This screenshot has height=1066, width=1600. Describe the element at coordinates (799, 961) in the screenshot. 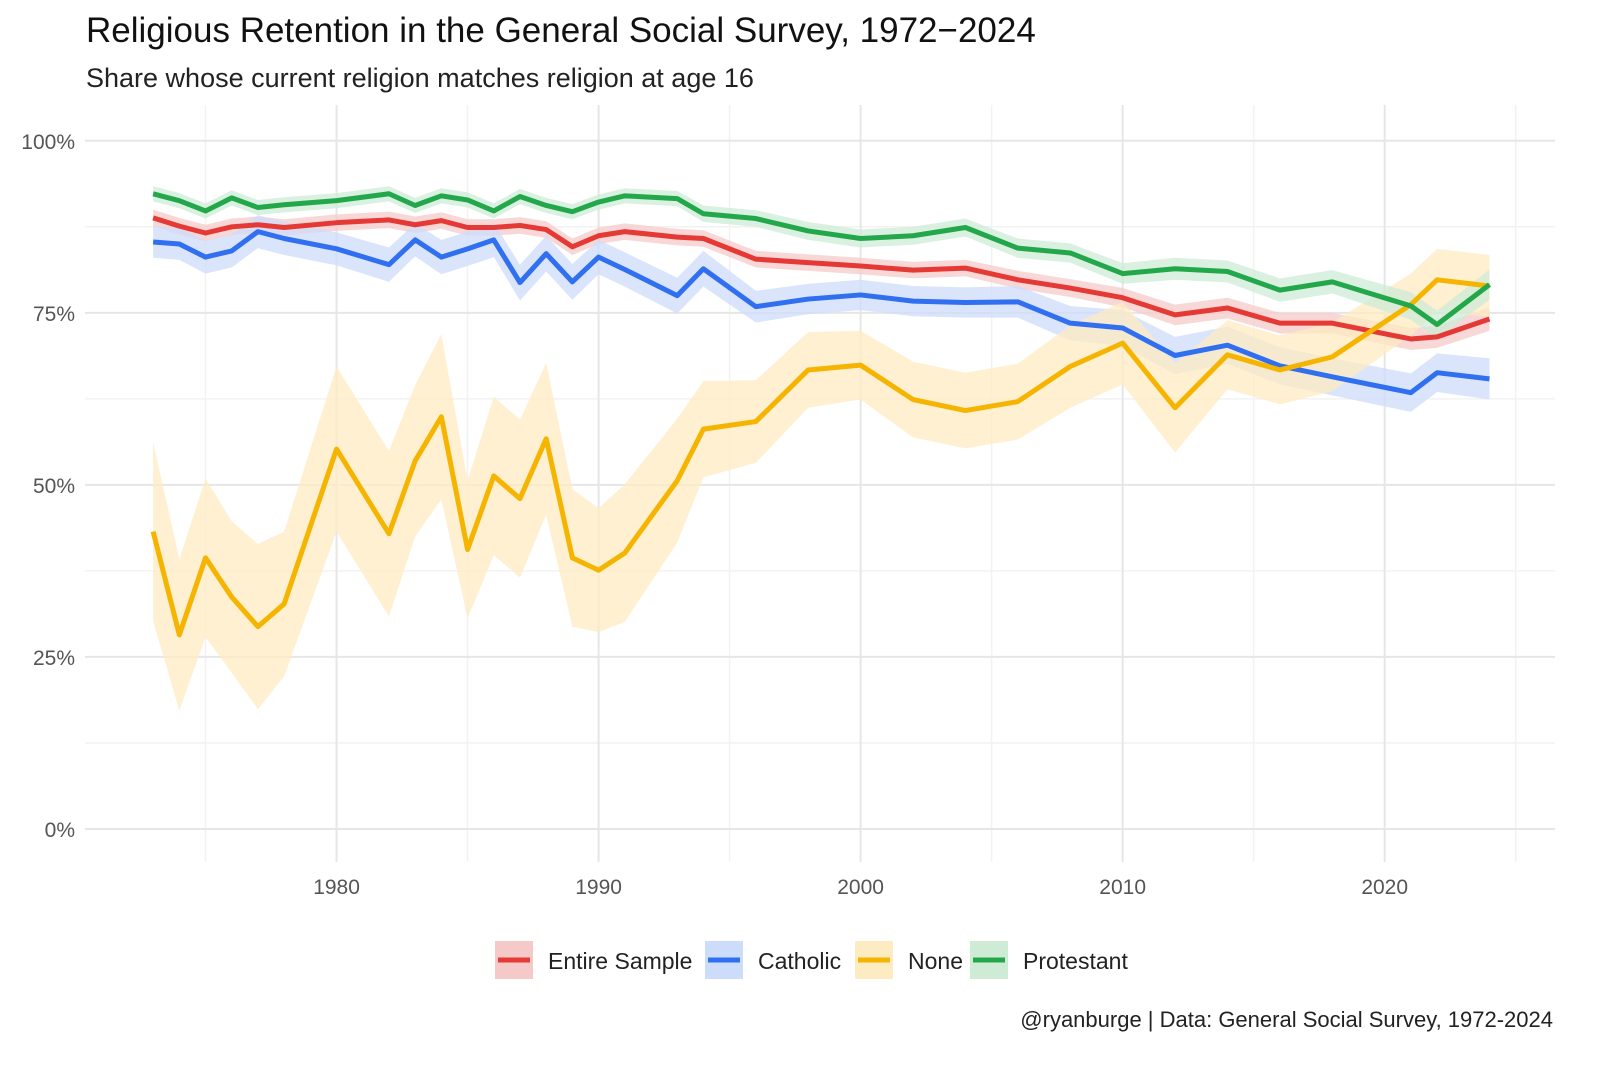

I see `legend-label: Catholic` at that location.